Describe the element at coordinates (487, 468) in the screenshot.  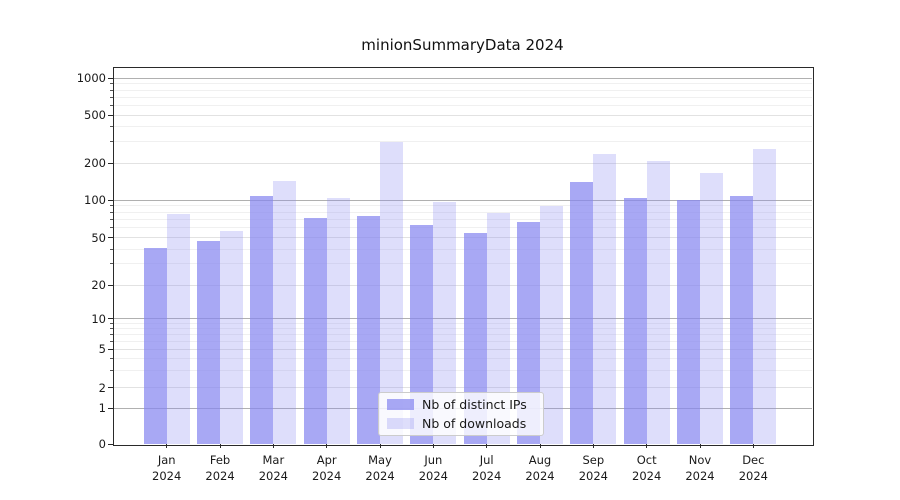
I see `xtick-label-jul: Jul 2024` at that location.